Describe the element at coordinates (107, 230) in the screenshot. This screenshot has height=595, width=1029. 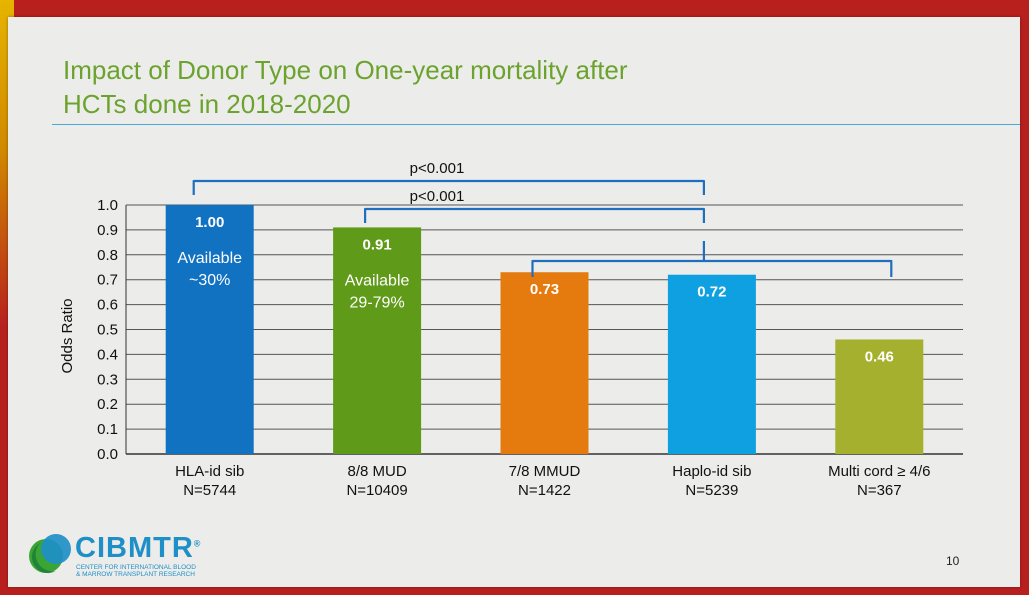
I see `y-tick-label: 0.9` at that location.